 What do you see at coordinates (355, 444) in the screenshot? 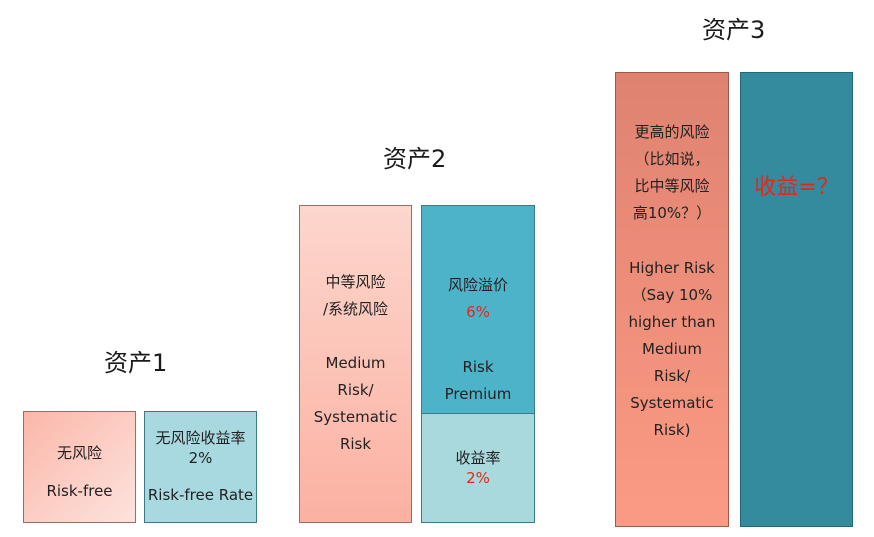
I see `asset2-risk-en-4: Risk` at bounding box center [355, 444].